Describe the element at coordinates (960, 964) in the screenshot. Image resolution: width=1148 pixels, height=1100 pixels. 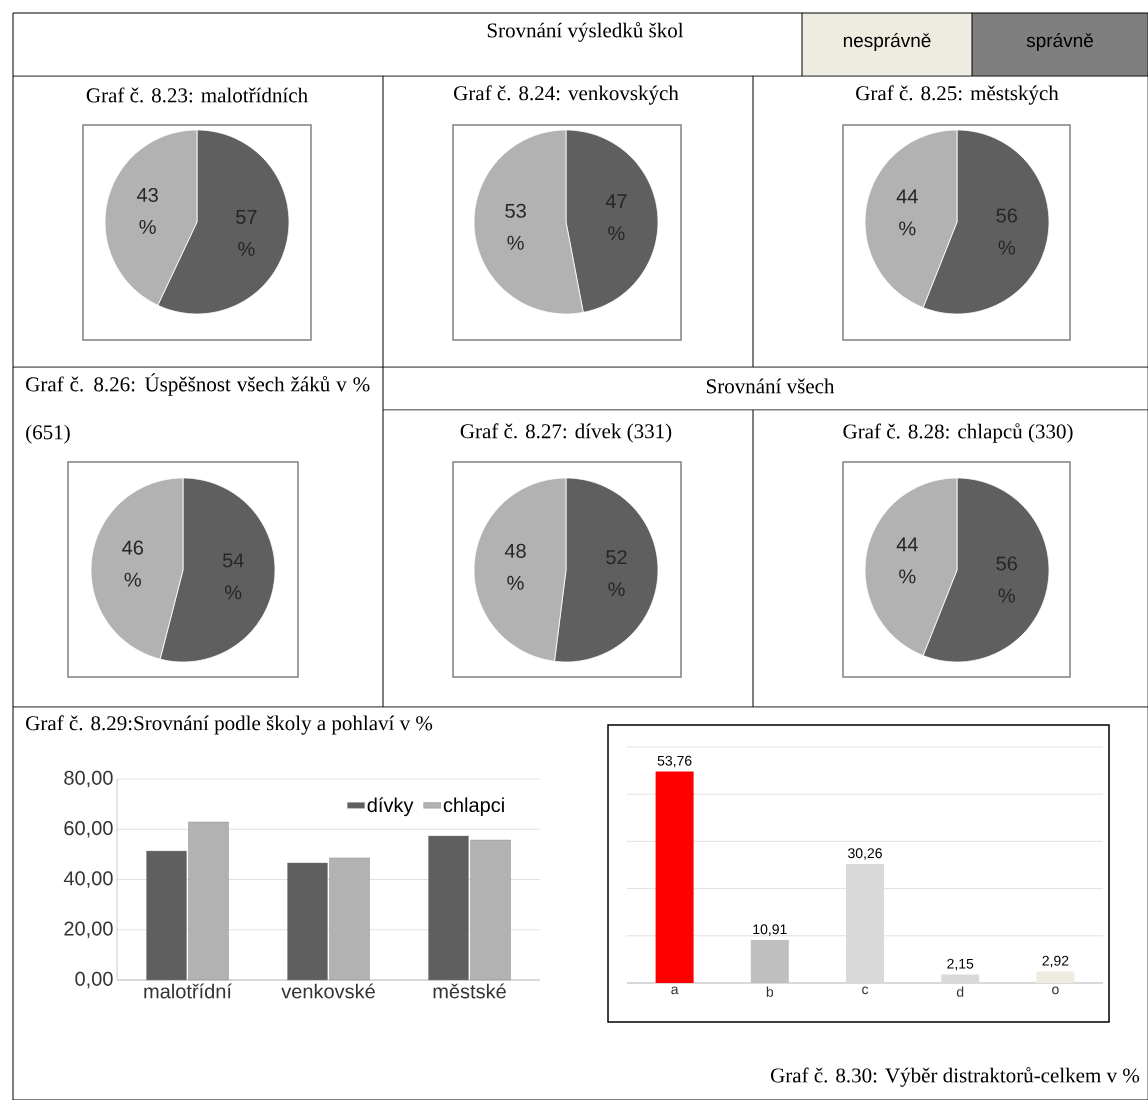
I see `data-label: 2,15` at that location.